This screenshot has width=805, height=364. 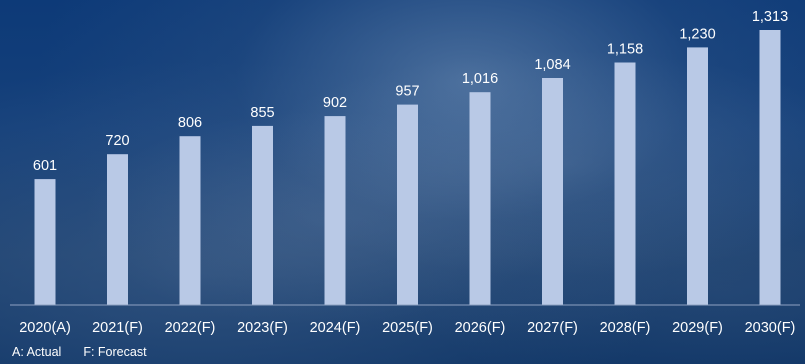 I want to click on tick-label-2029(F): 2029(F), so click(x=697, y=328).